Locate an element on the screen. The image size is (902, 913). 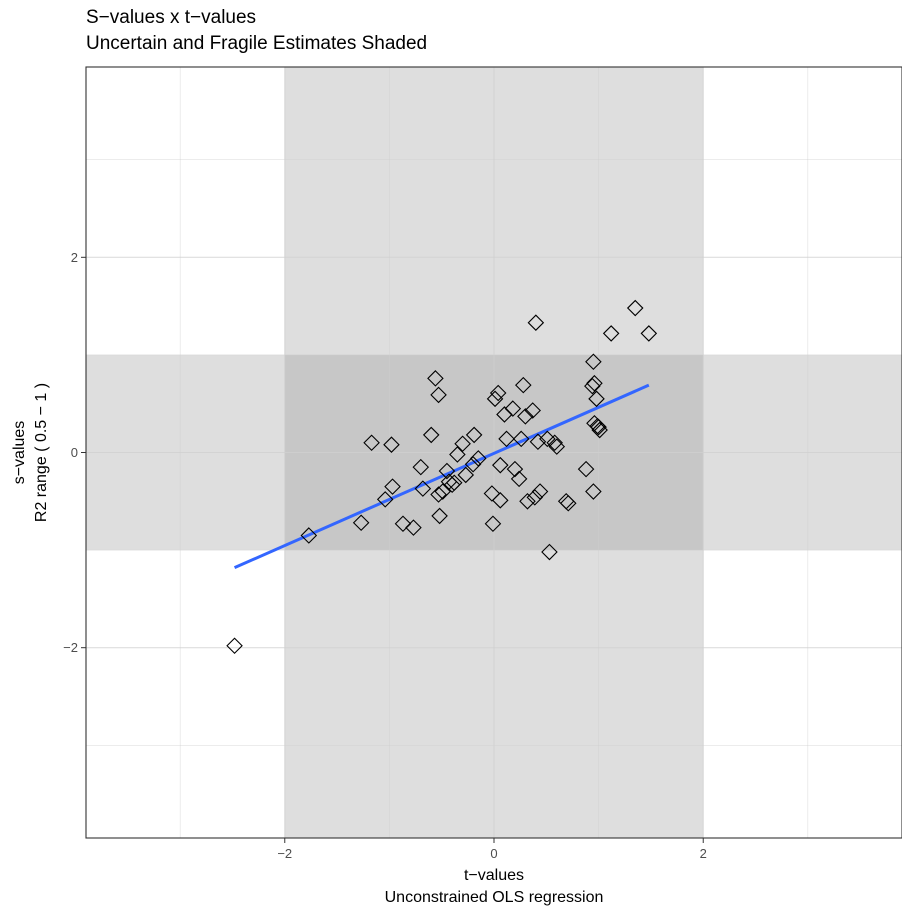
y-axis-title: s−values is located at coordinates (19, 453).